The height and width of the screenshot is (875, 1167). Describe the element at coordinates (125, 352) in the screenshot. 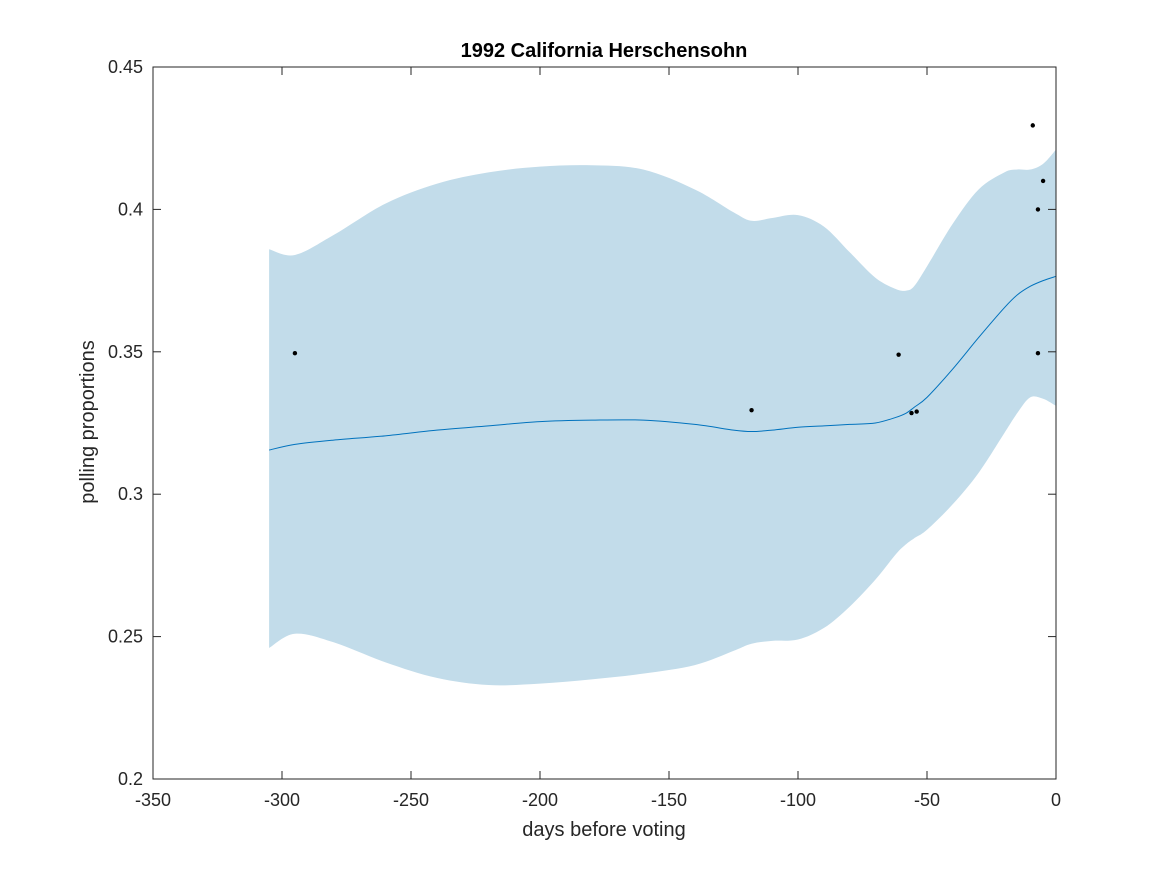

I see `y-tick-label: 0.35` at that location.